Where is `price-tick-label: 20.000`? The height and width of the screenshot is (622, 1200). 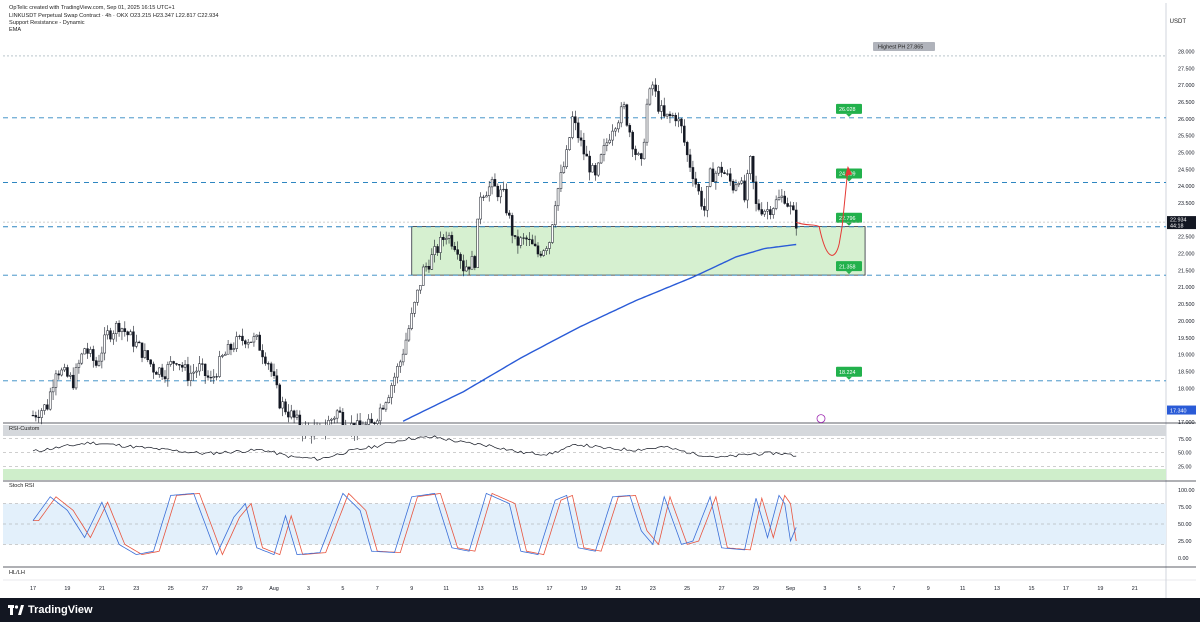 price-tick-label: 20.000 is located at coordinates (1186, 322).